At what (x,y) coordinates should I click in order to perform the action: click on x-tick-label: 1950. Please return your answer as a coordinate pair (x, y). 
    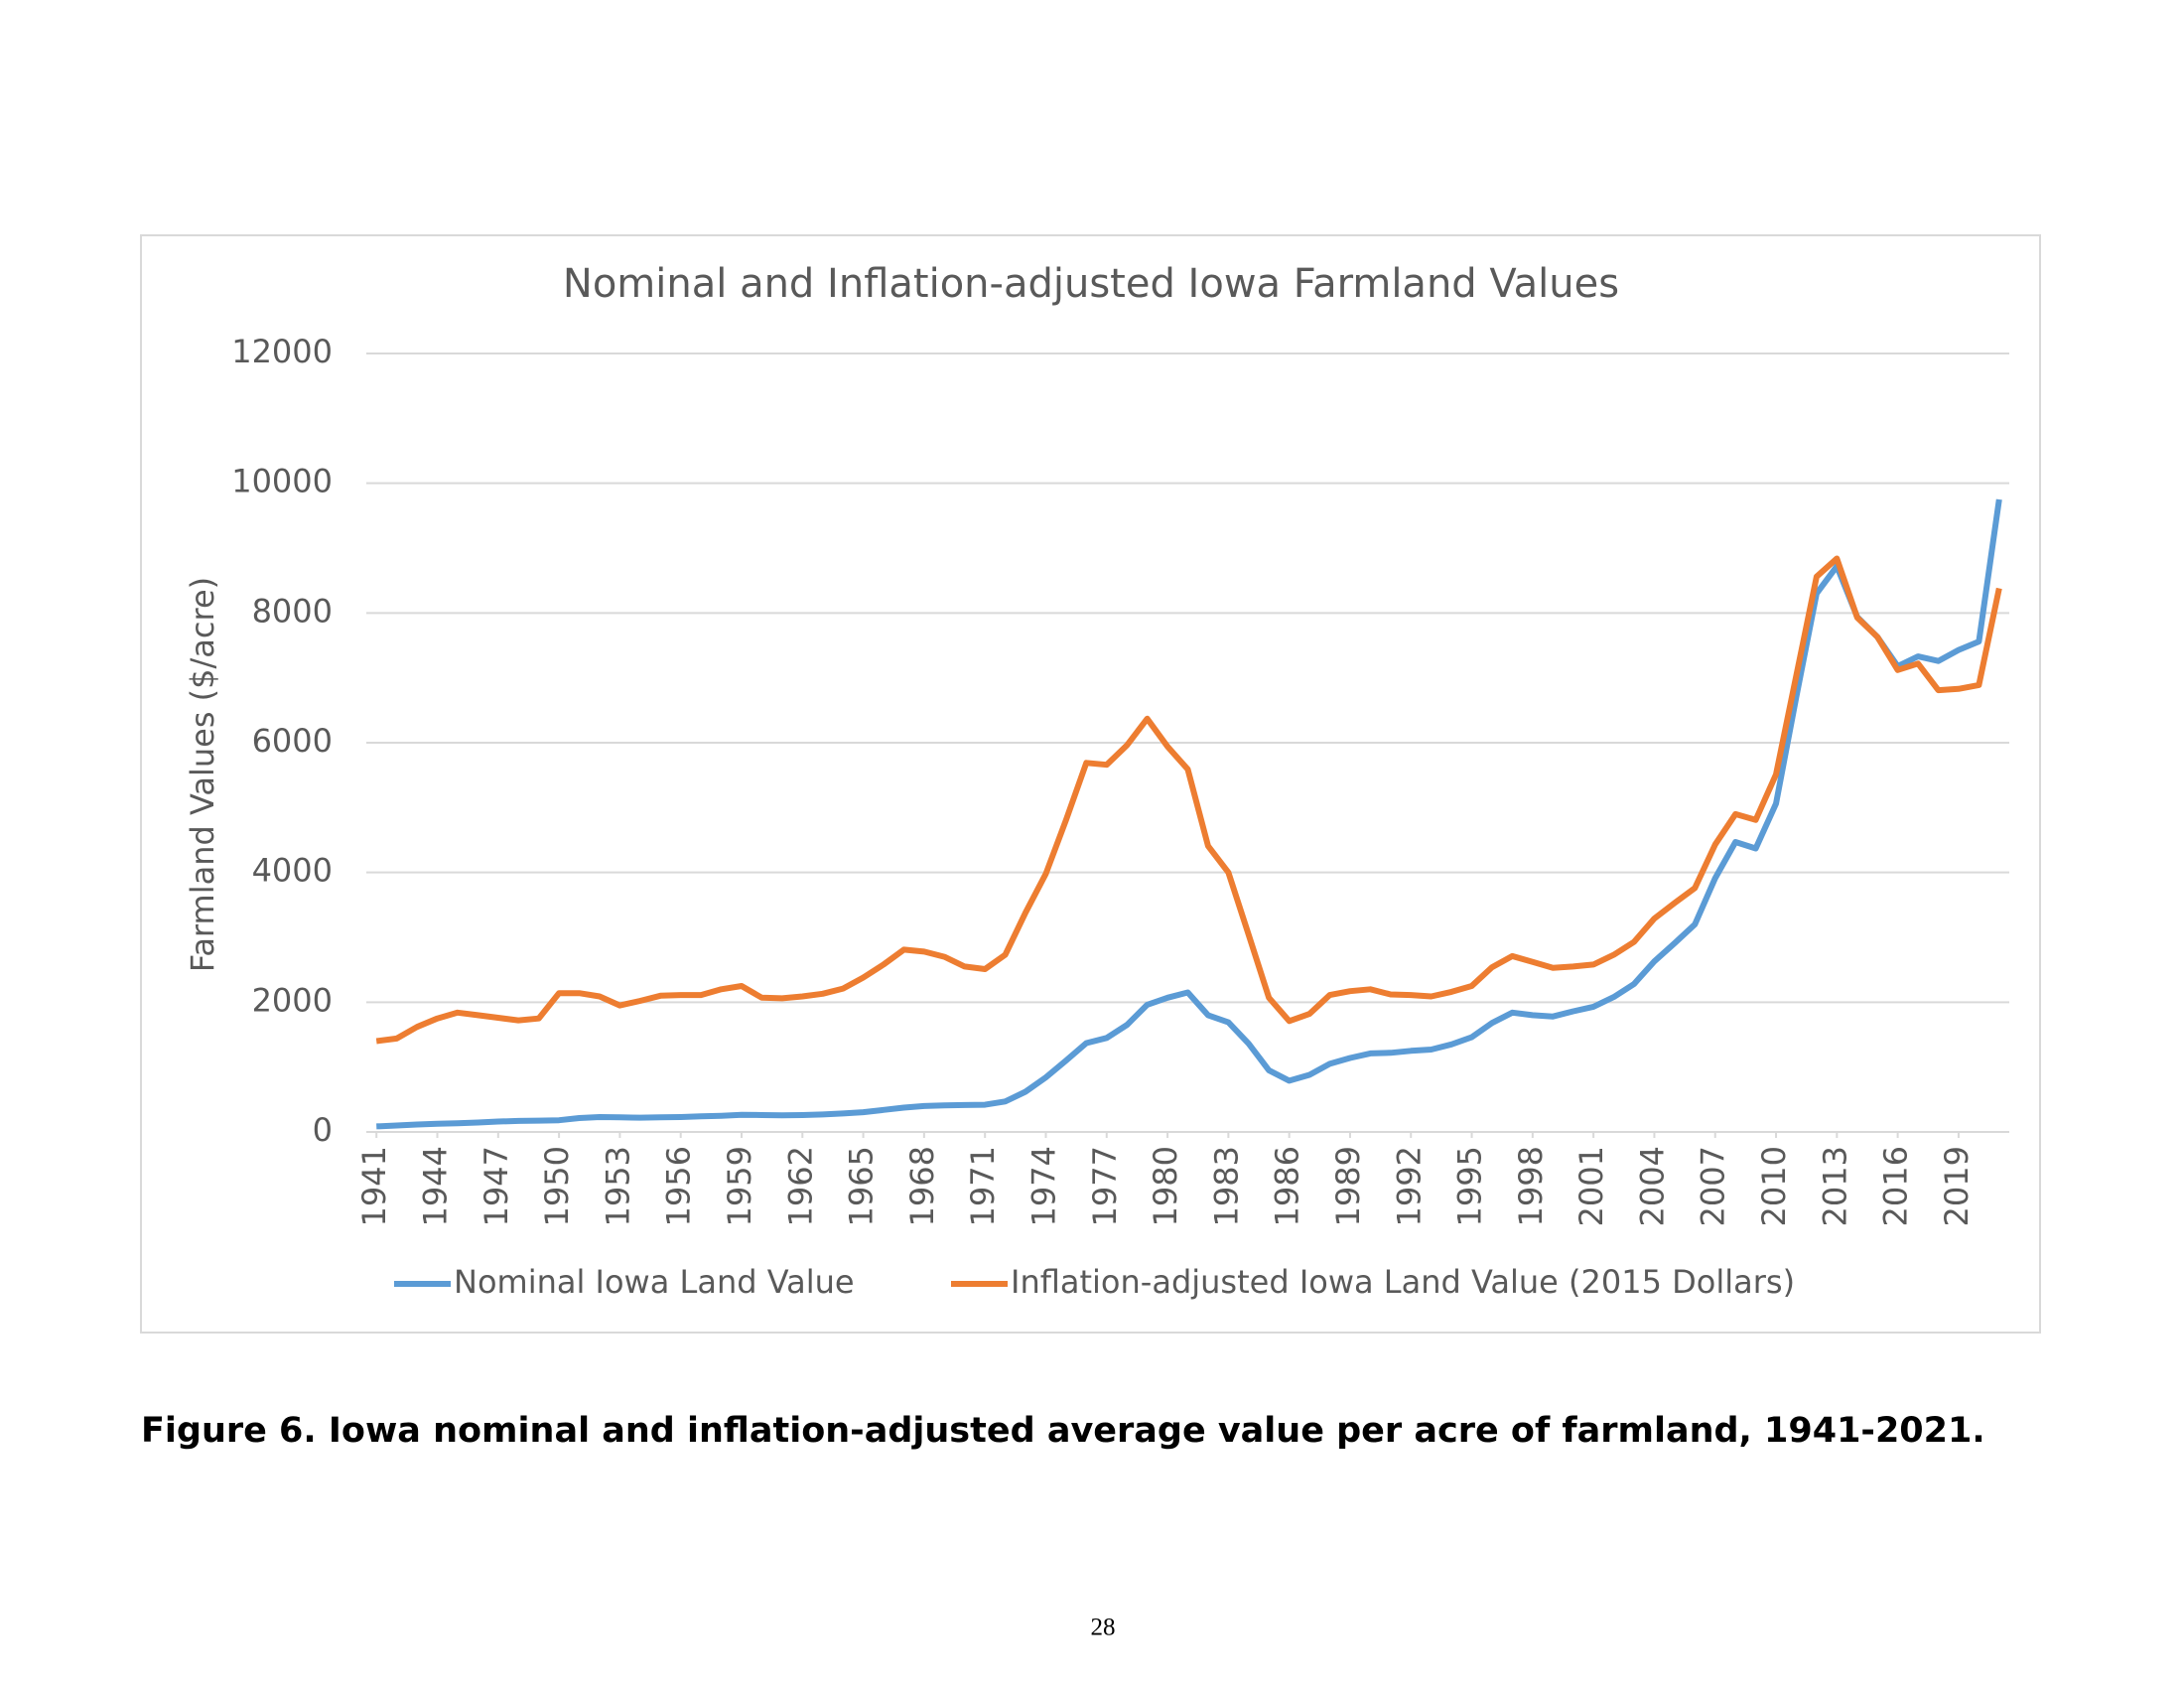
    Looking at the image, I should click on (557, 1186).